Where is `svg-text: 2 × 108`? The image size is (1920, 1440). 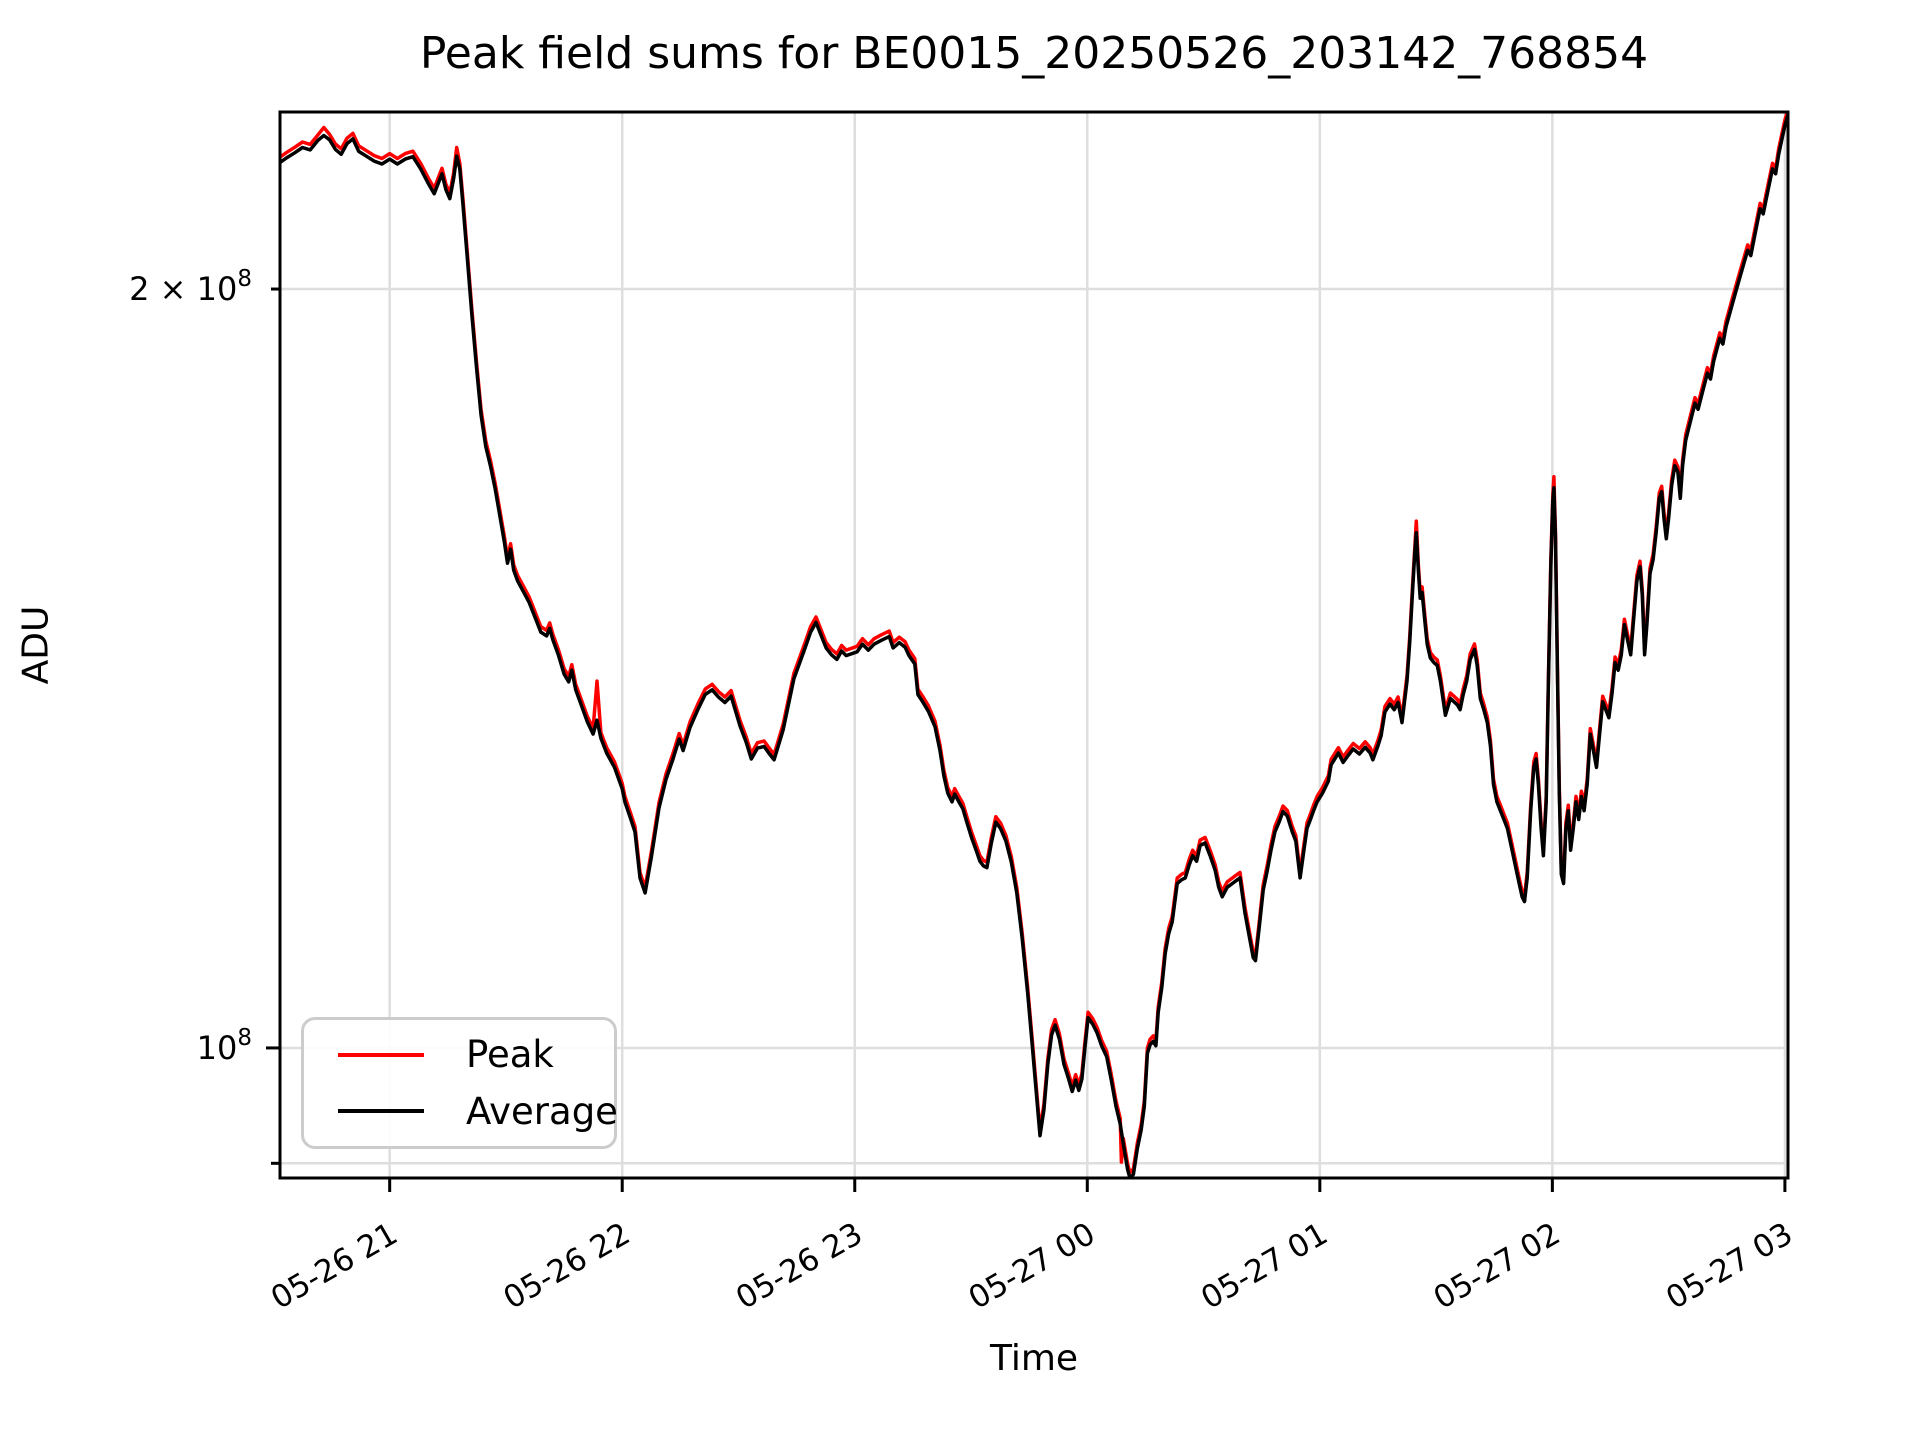
svg-text: 2 × 108 is located at coordinates (190, 287).